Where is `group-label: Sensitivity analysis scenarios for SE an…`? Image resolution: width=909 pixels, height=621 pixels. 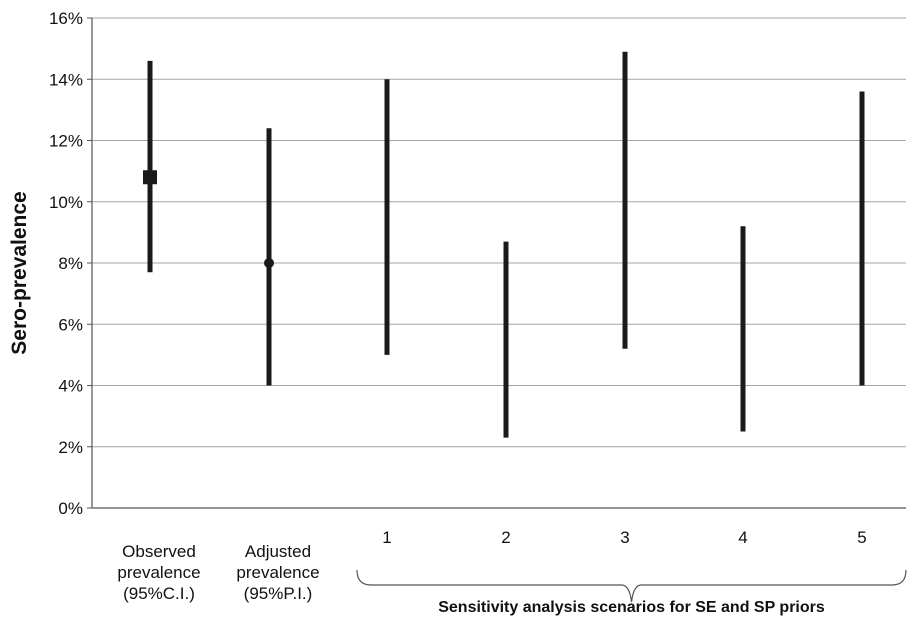 group-label: Sensitivity analysis scenarios for SE an… is located at coordinates (631, 607).